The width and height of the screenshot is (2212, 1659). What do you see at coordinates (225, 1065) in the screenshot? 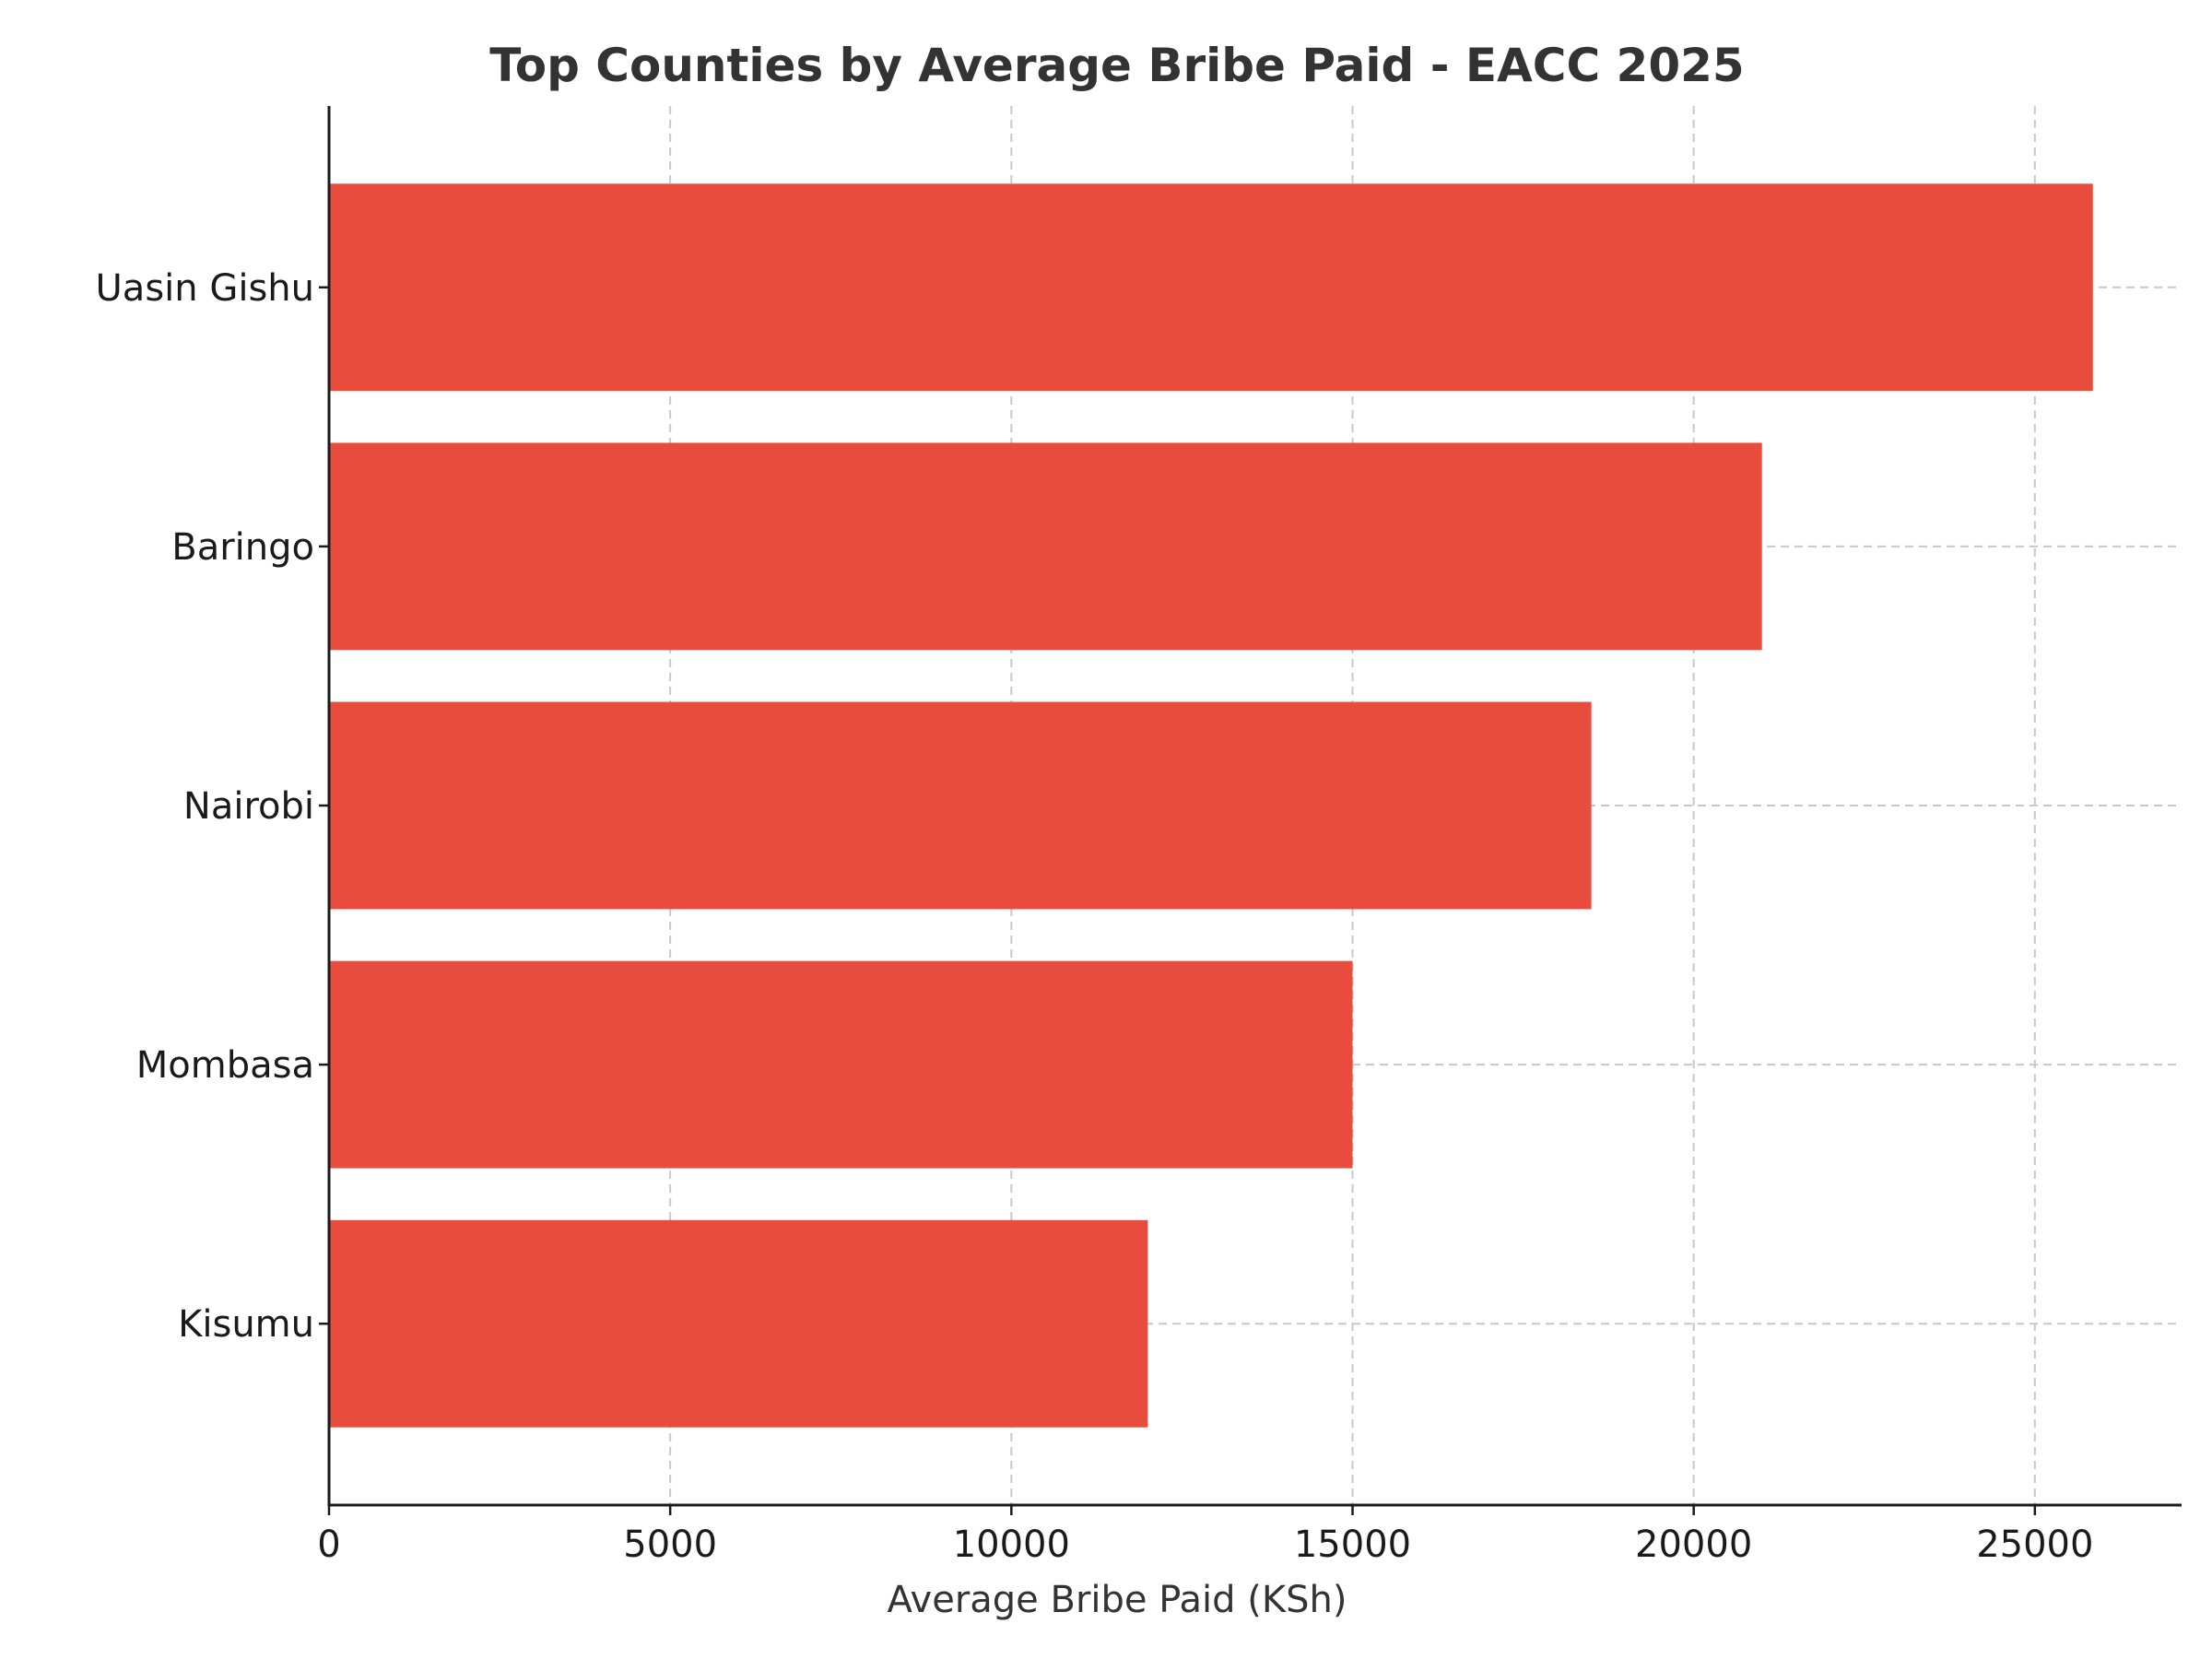
I see `y-tick-label: Mombasa` at bounding box center [225, 1065].